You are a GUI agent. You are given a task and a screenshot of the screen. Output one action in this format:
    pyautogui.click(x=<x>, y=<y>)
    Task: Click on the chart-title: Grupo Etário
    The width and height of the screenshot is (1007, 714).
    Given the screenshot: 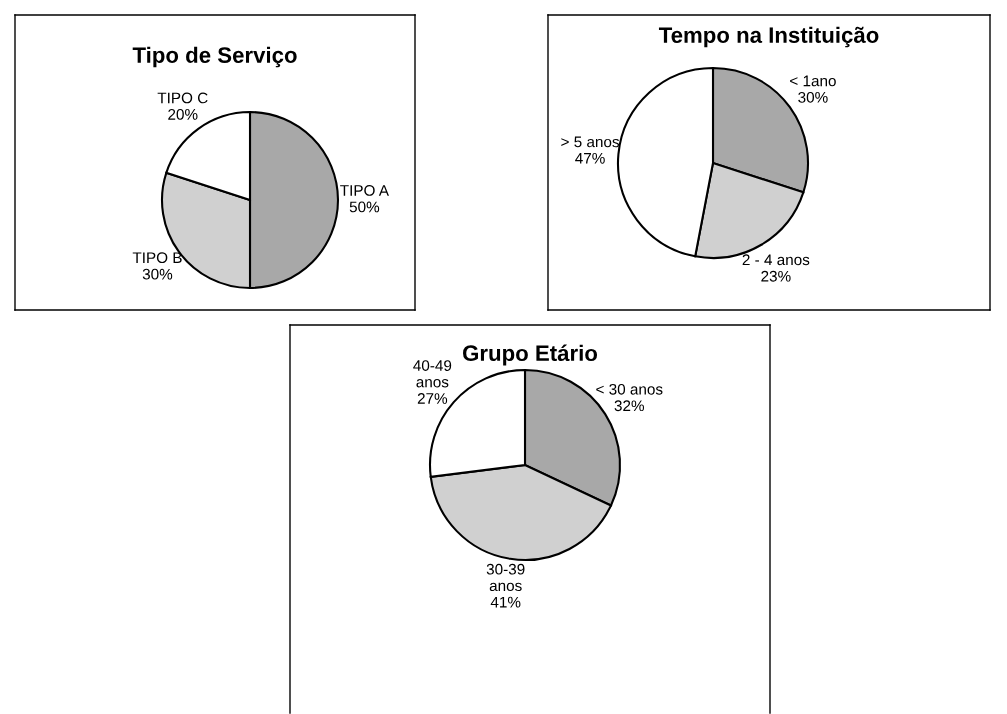 What is the action you would take?
    pyautogui.click(x=530, y=355)
    